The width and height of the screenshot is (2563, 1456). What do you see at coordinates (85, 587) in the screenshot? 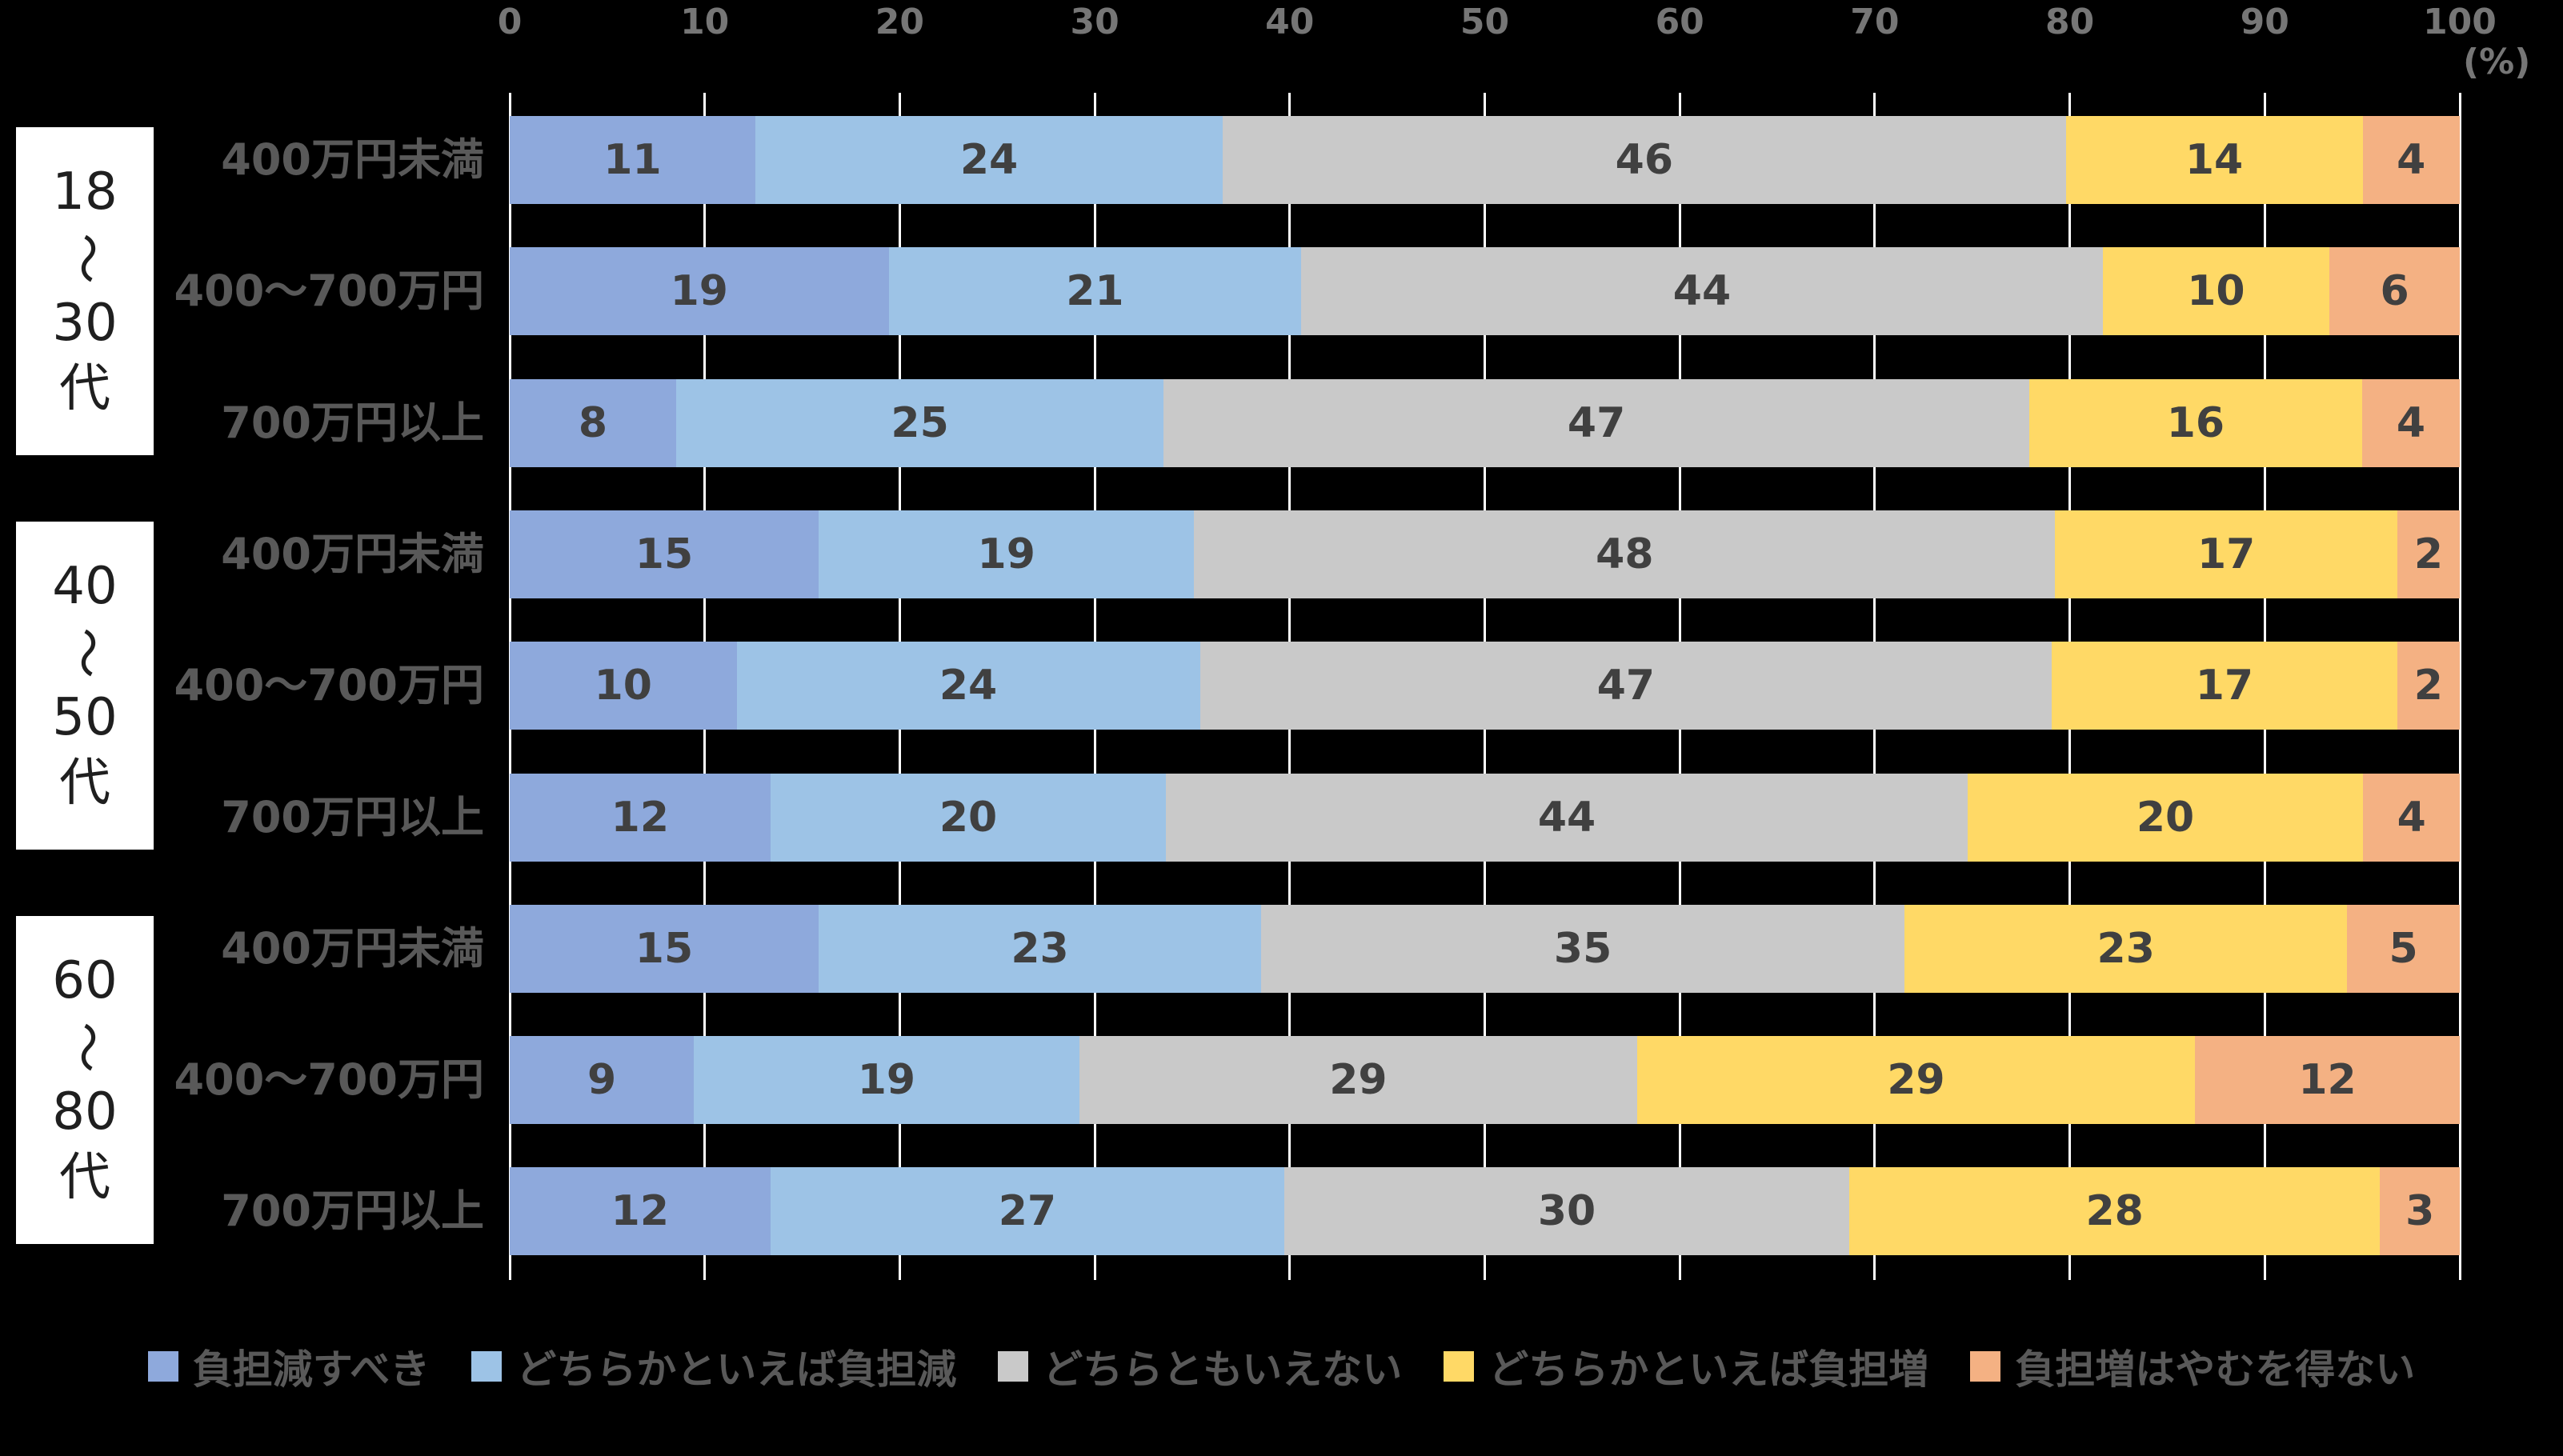
I see `group-label-line: 40` at bounding box center [85, 587].